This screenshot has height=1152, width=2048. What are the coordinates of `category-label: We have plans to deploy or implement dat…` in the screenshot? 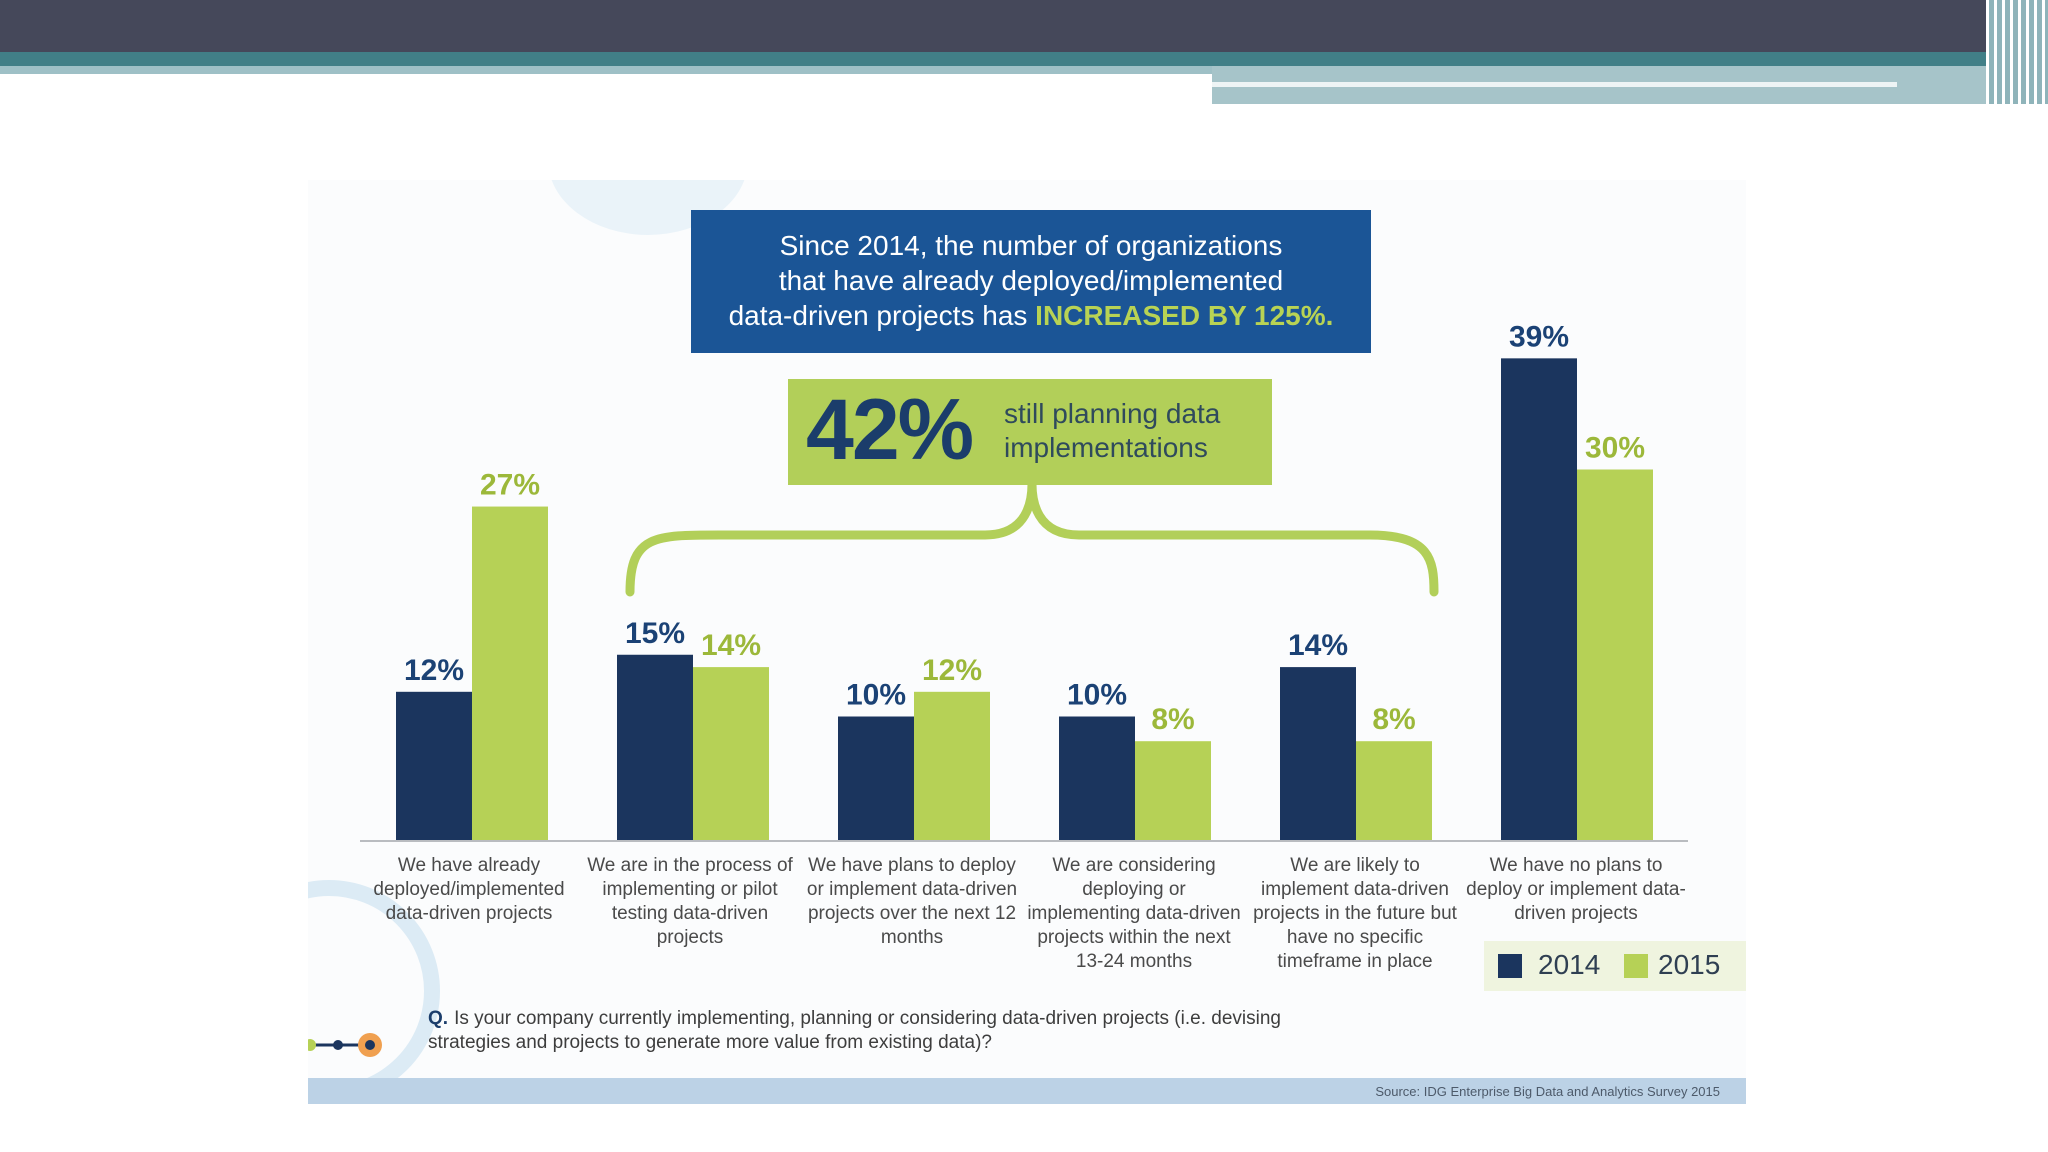 It's located at (912, 901).